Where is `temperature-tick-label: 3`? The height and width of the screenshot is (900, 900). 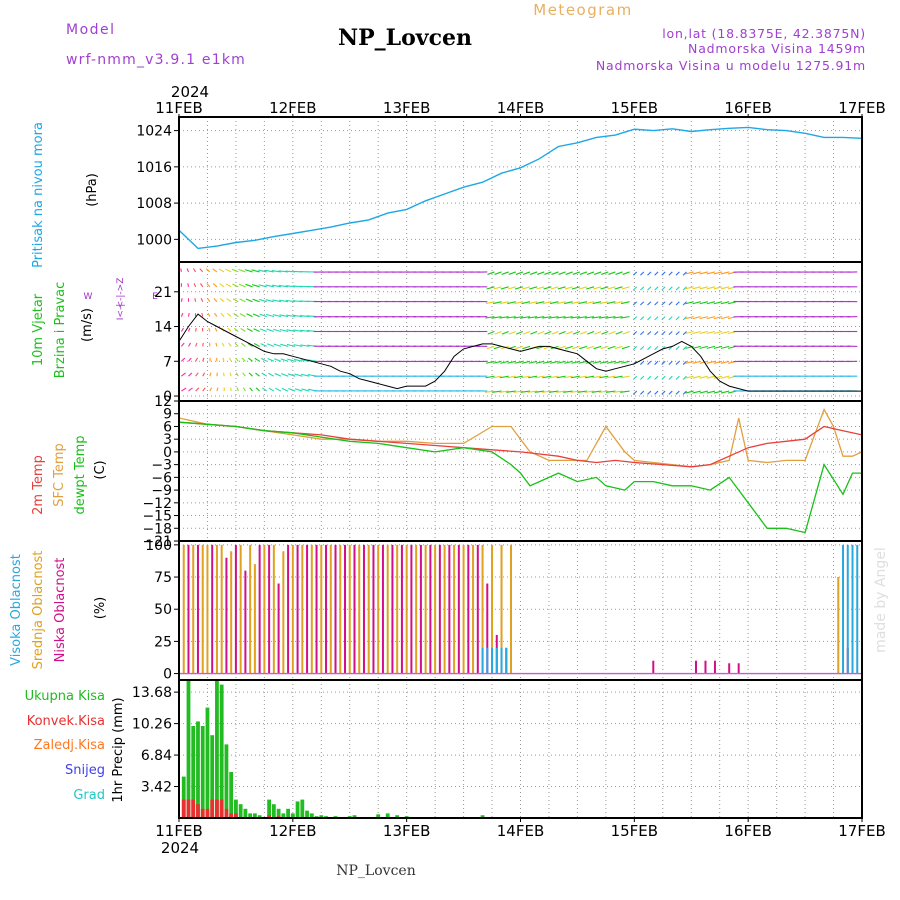
temperature-tick-label: 3 is located at coordinates (167, 440).